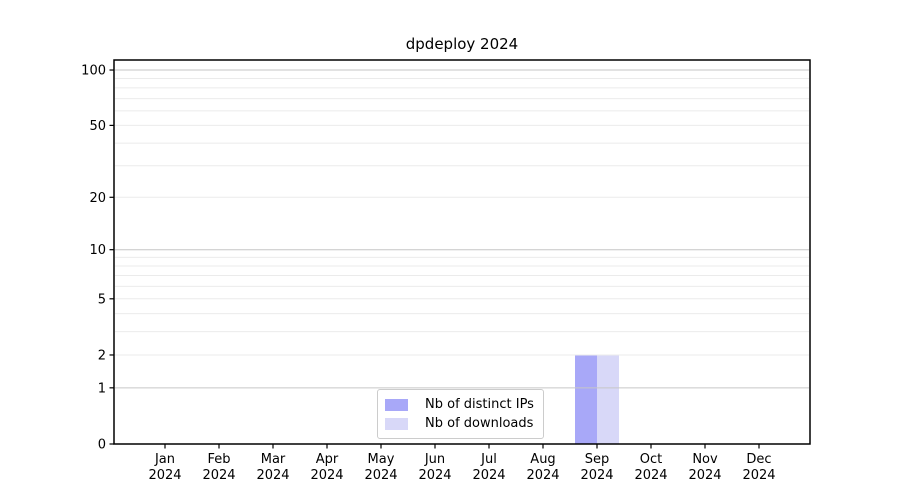 This screenshot has width=900, height=500. What do you see at coordinates (608, 399) in the screenshot?
I see `bar-nb-of-downloads-sep` at bounding box center [608, 399].